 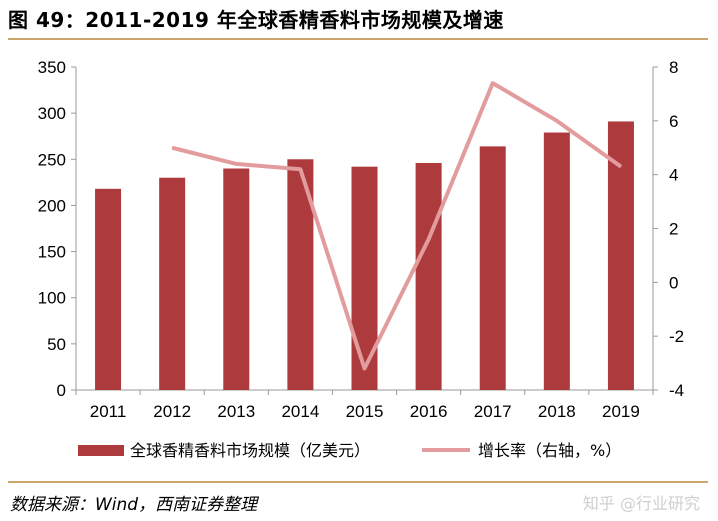 I want to click on x-axis-tick-label: 2016, so click(x=429, y=411).